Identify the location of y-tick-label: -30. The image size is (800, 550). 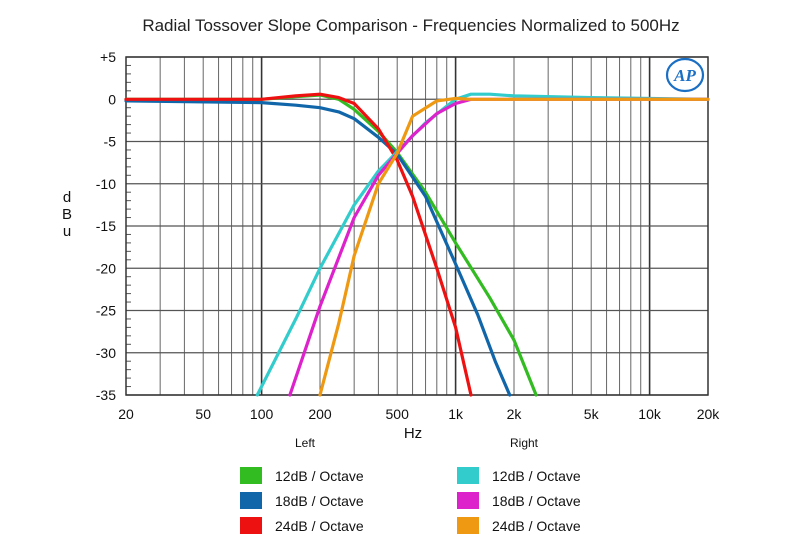
(106, 353).